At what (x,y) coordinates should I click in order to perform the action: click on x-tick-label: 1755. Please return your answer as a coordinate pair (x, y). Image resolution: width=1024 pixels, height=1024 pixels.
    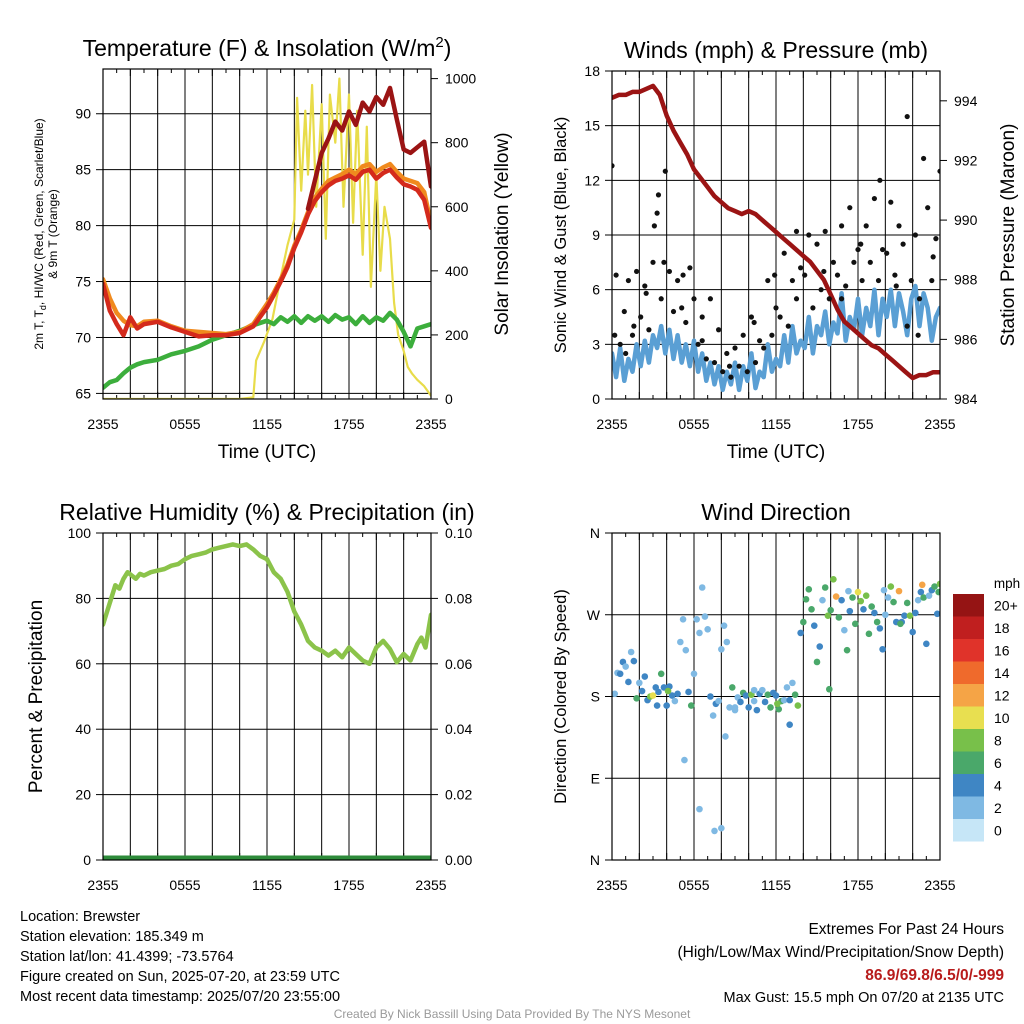
    Looking at the image, I should click on (857, 885).